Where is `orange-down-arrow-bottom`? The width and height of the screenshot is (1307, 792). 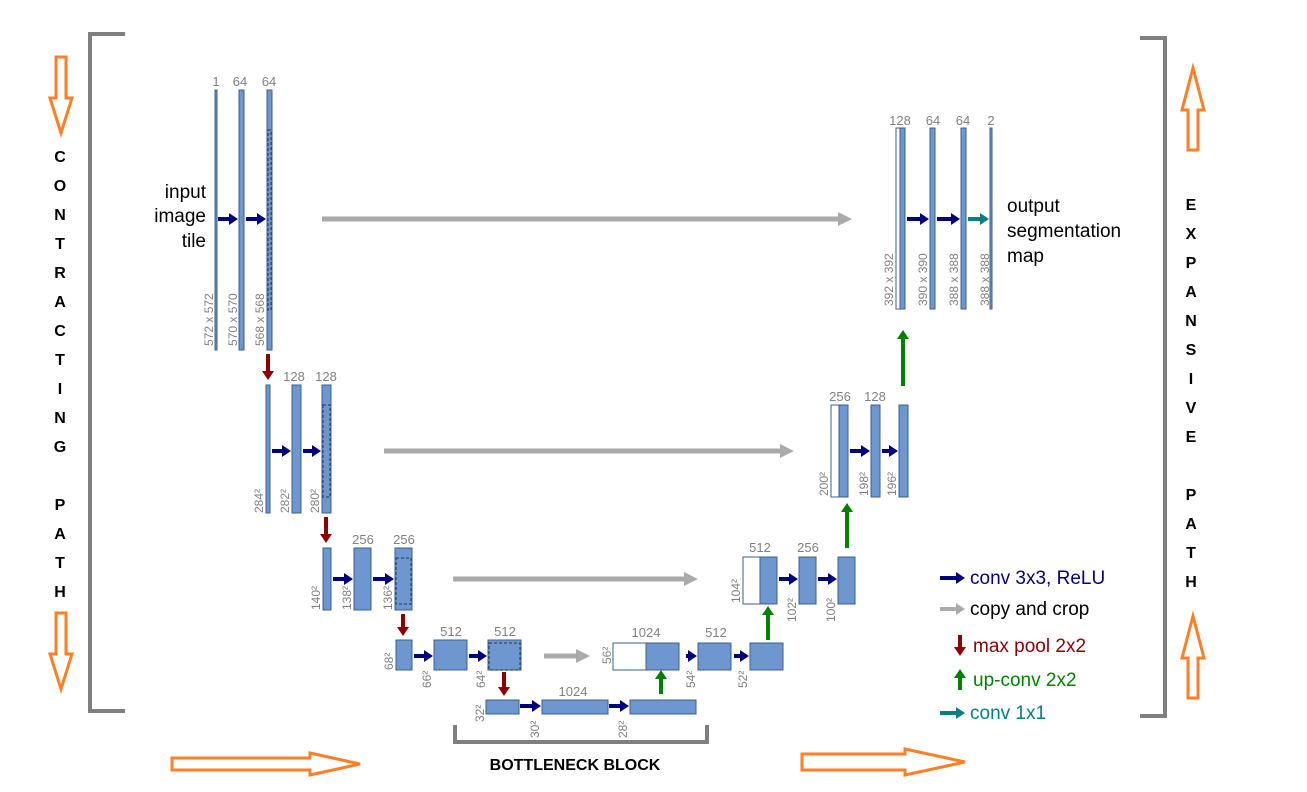
orange-down-arrow-bottom is located at coordinates (61, 653).